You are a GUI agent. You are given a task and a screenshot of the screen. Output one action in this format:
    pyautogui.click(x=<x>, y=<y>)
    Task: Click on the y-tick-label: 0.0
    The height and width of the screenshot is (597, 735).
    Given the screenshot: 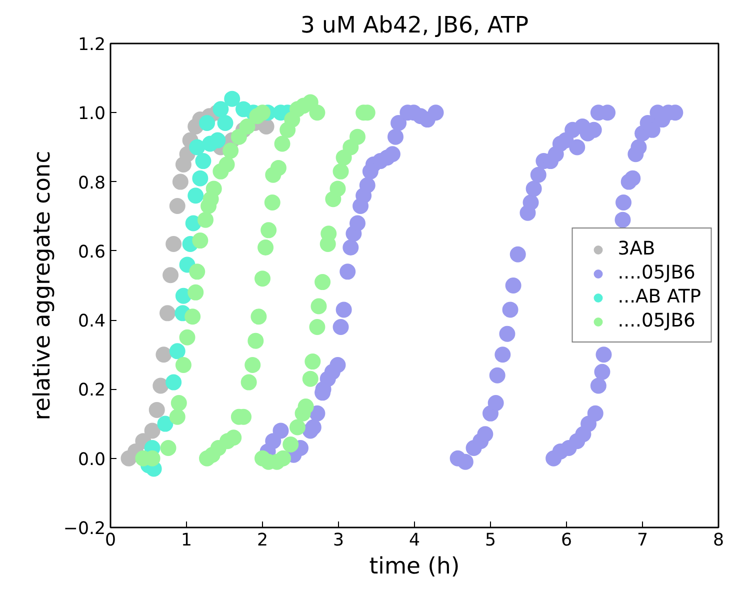 What is the action you would take?
    pyautogui.click(x=92, y=460)
    